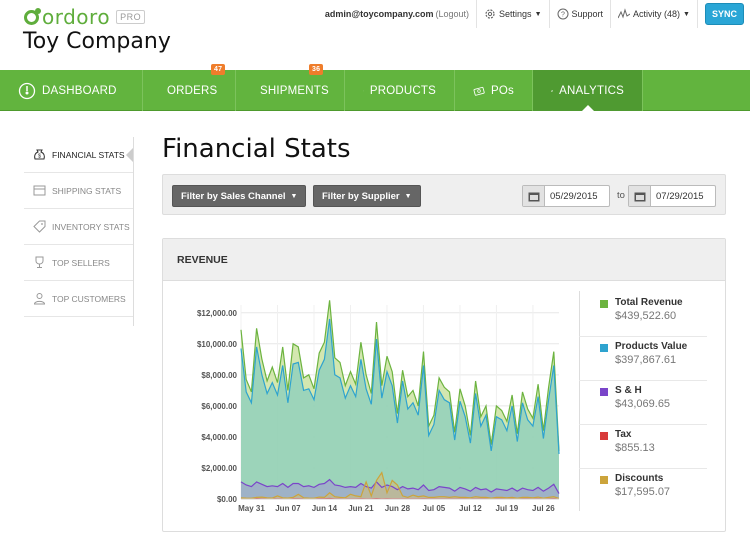 The width and height of the screenshot is (750, 553). I want to click on nav-products: PRODUCTS, so click(400, 90).